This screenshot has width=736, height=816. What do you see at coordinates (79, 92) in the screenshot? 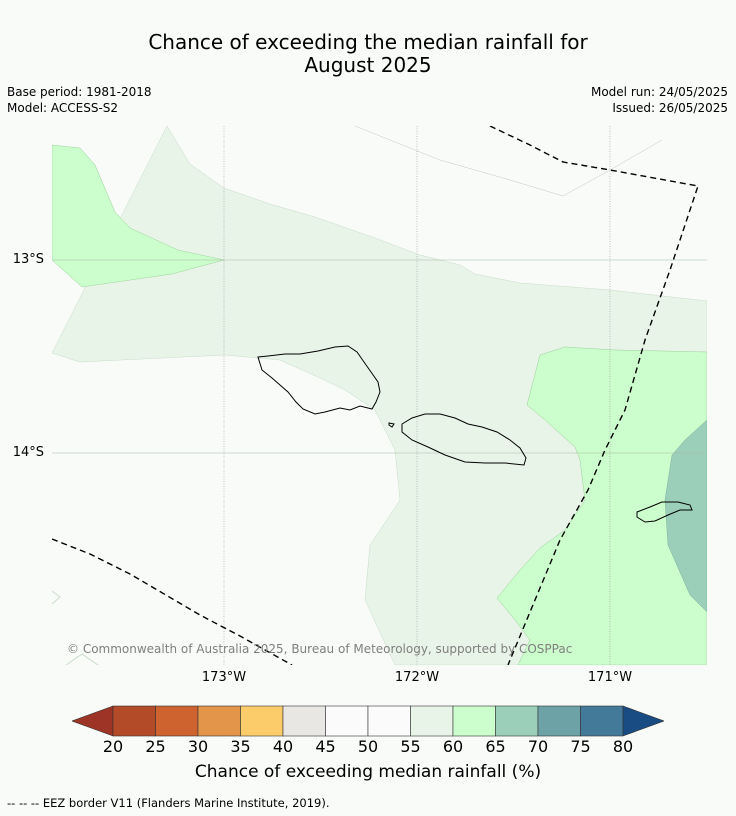
I see `base-period: Base period: 1981-2018` at bounding box center [79, 92].